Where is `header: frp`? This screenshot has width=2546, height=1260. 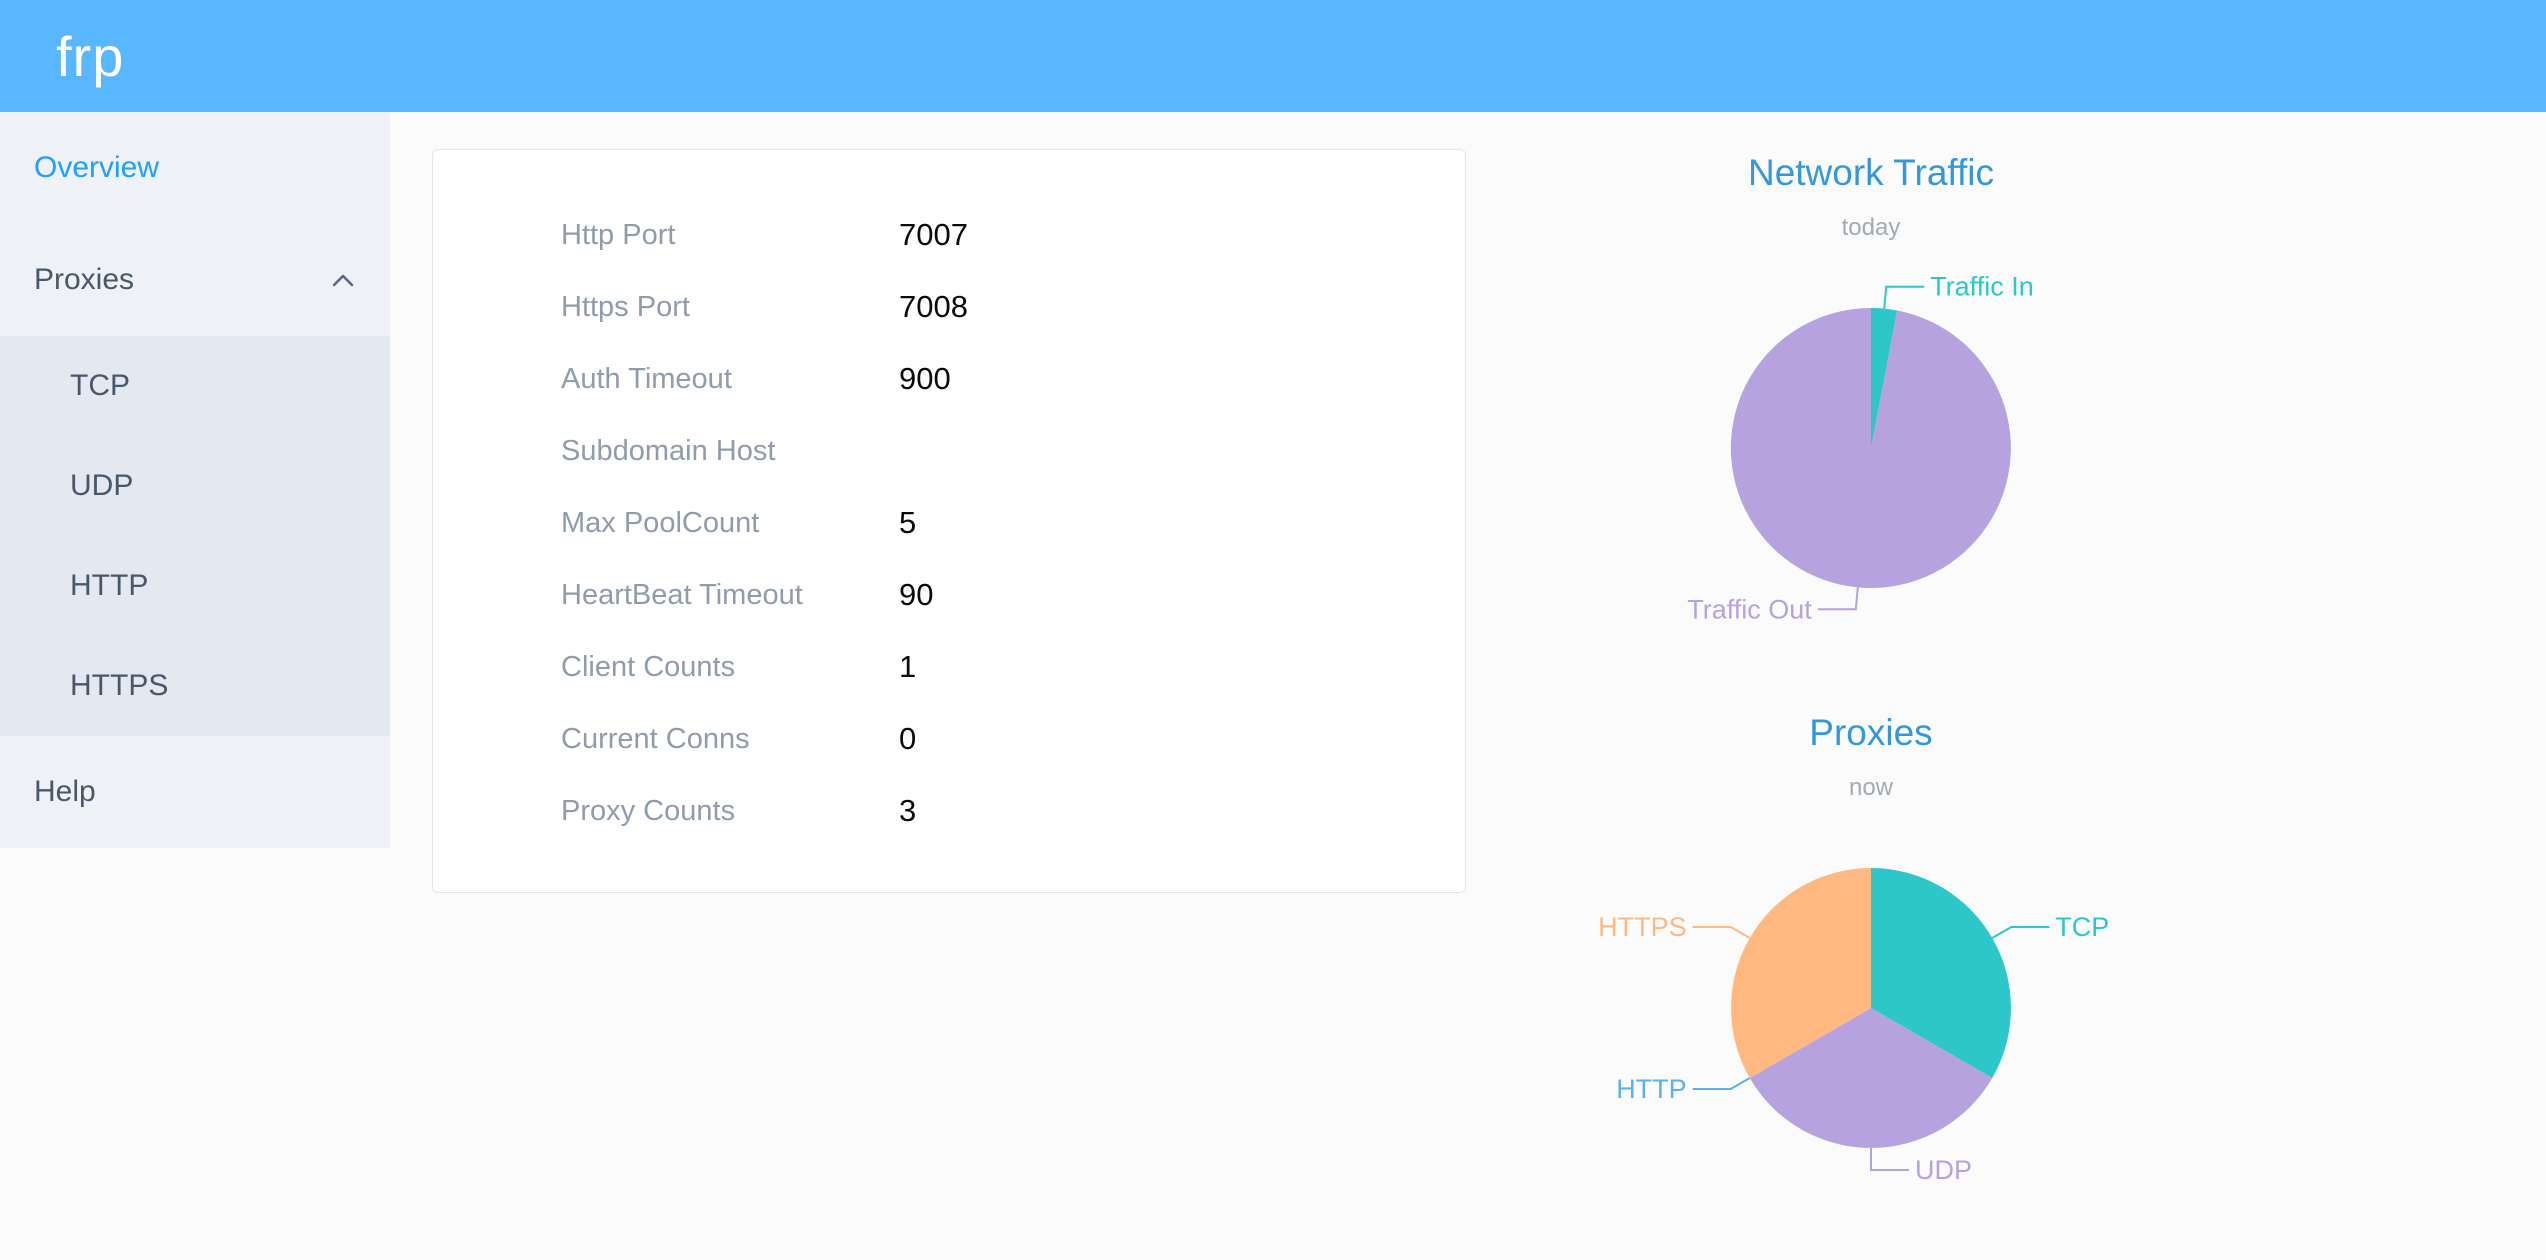 header: frp is located at coordinates (1273, 56).